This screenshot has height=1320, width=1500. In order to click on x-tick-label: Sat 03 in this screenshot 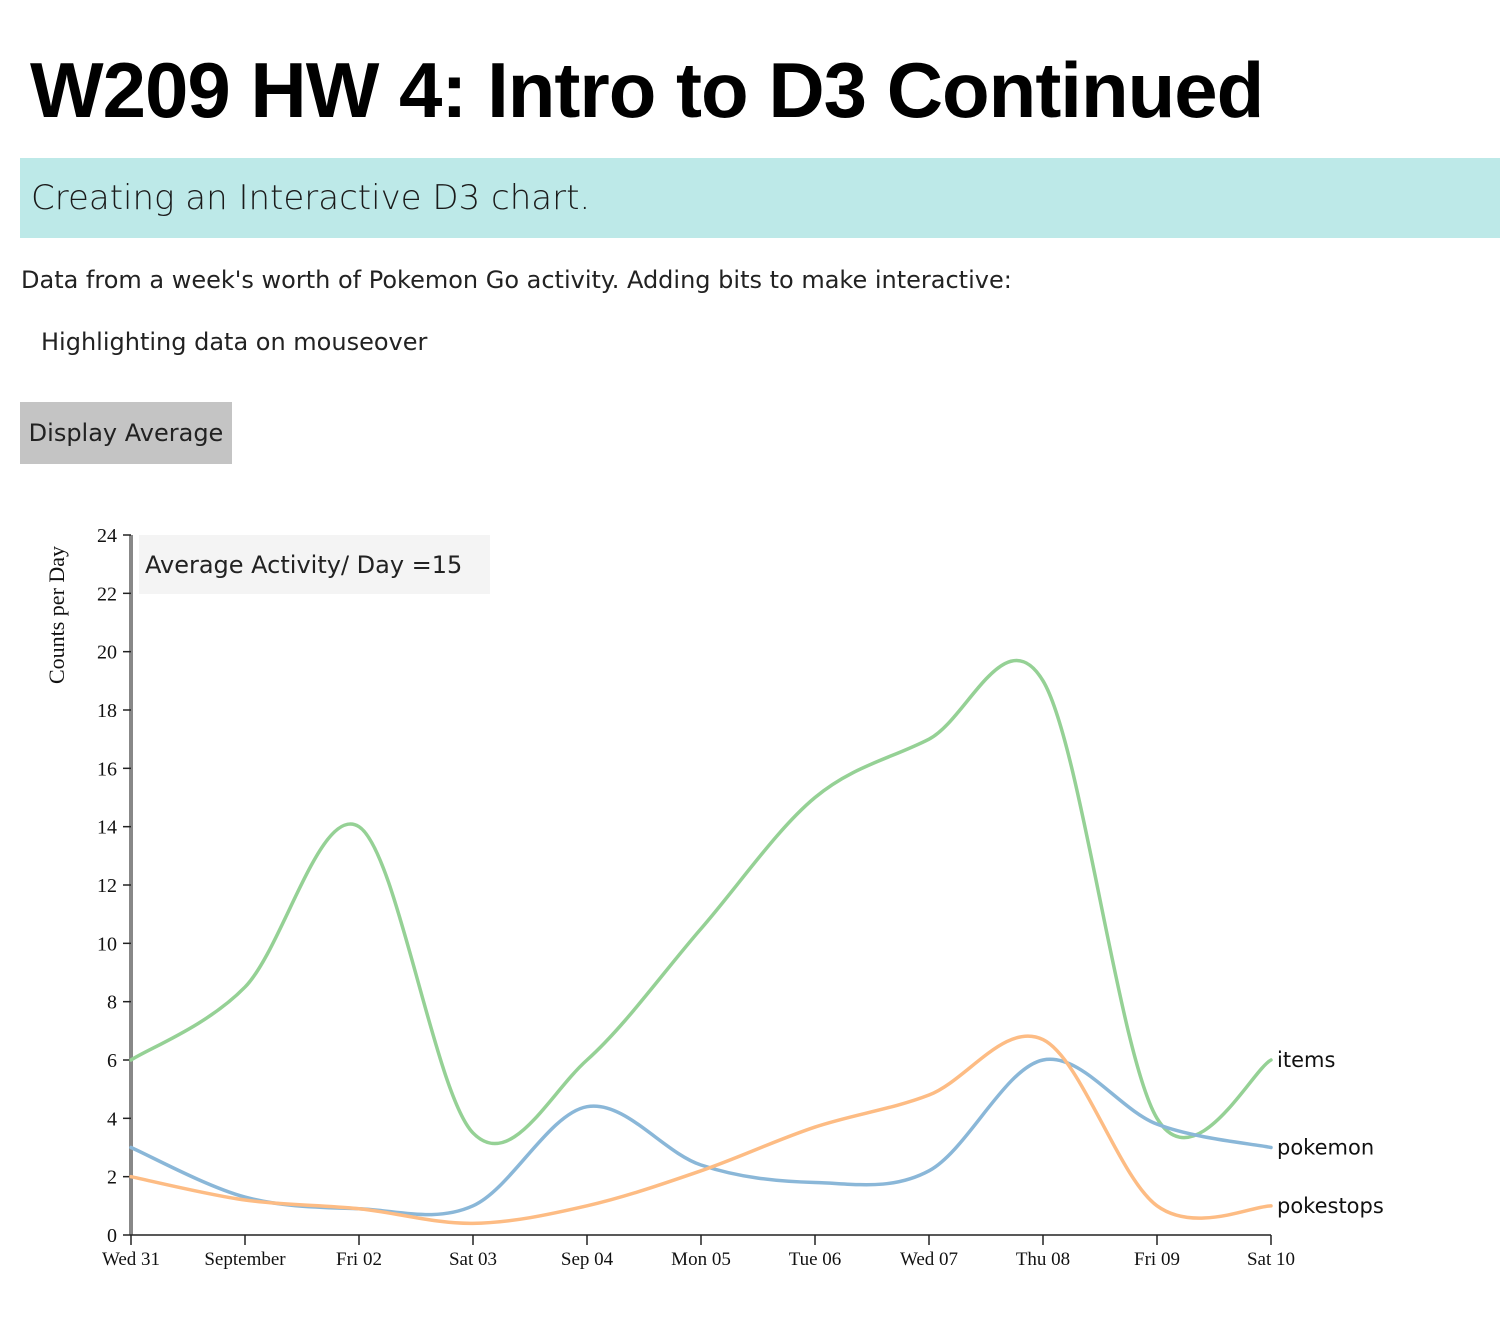, I will do `click(473, 1259)`.